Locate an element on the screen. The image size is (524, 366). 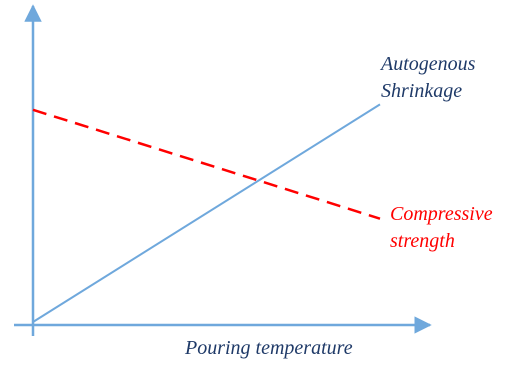
autogenous-shrinkage-label: Autogenous Shrinkage is located at coordinates (429, 77).